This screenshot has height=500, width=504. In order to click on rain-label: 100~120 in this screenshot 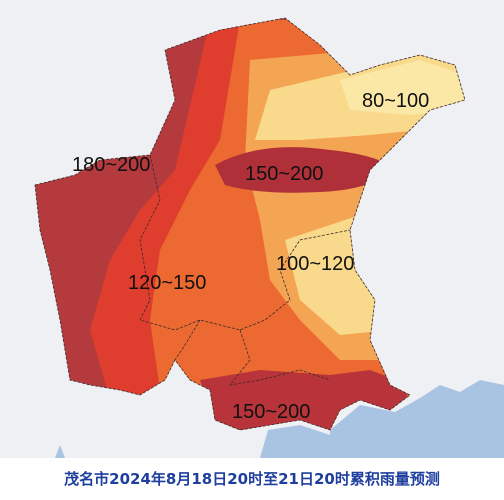, I will do `click(315, 264)`.